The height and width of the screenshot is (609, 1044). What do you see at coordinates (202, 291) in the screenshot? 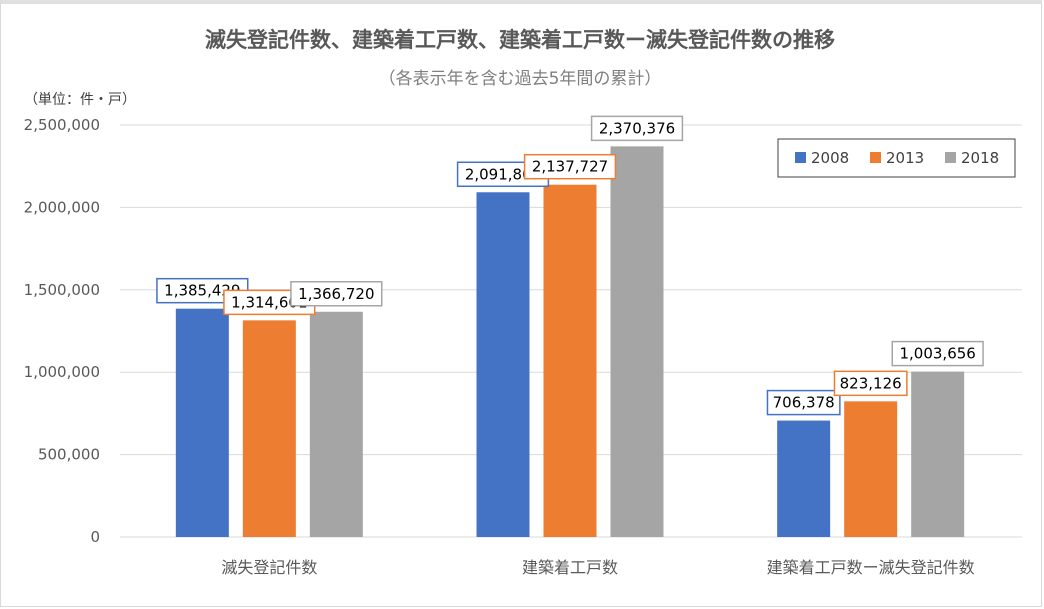
I see `data-label: 1,385,429` at bounding box center [202, 291].